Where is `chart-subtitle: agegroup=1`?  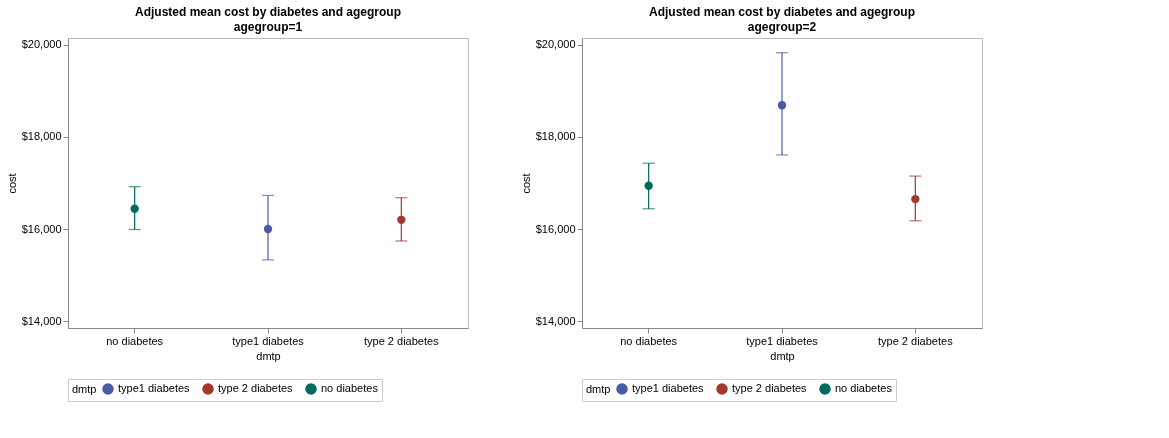
chart-subtitle: agegroup=1 is located at coordinates (268, 27).